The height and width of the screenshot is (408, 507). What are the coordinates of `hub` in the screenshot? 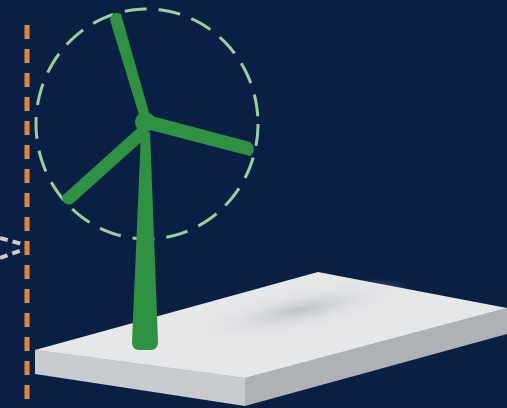 It's located at (145, 122).